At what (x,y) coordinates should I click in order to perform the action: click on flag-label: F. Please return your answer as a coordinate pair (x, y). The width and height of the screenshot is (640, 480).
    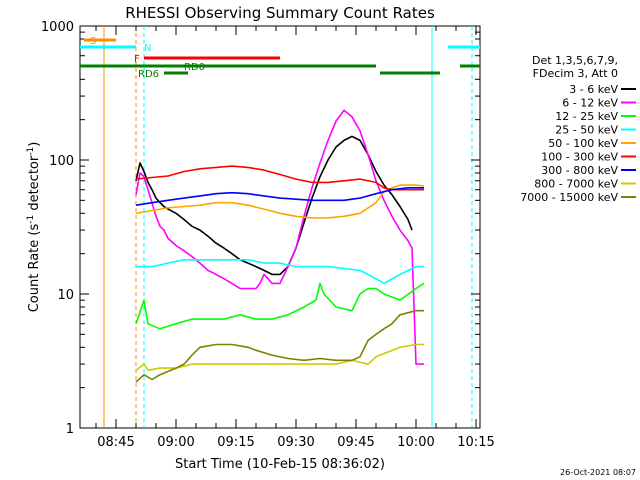
    Looking at the image, I should click on (137, 59).